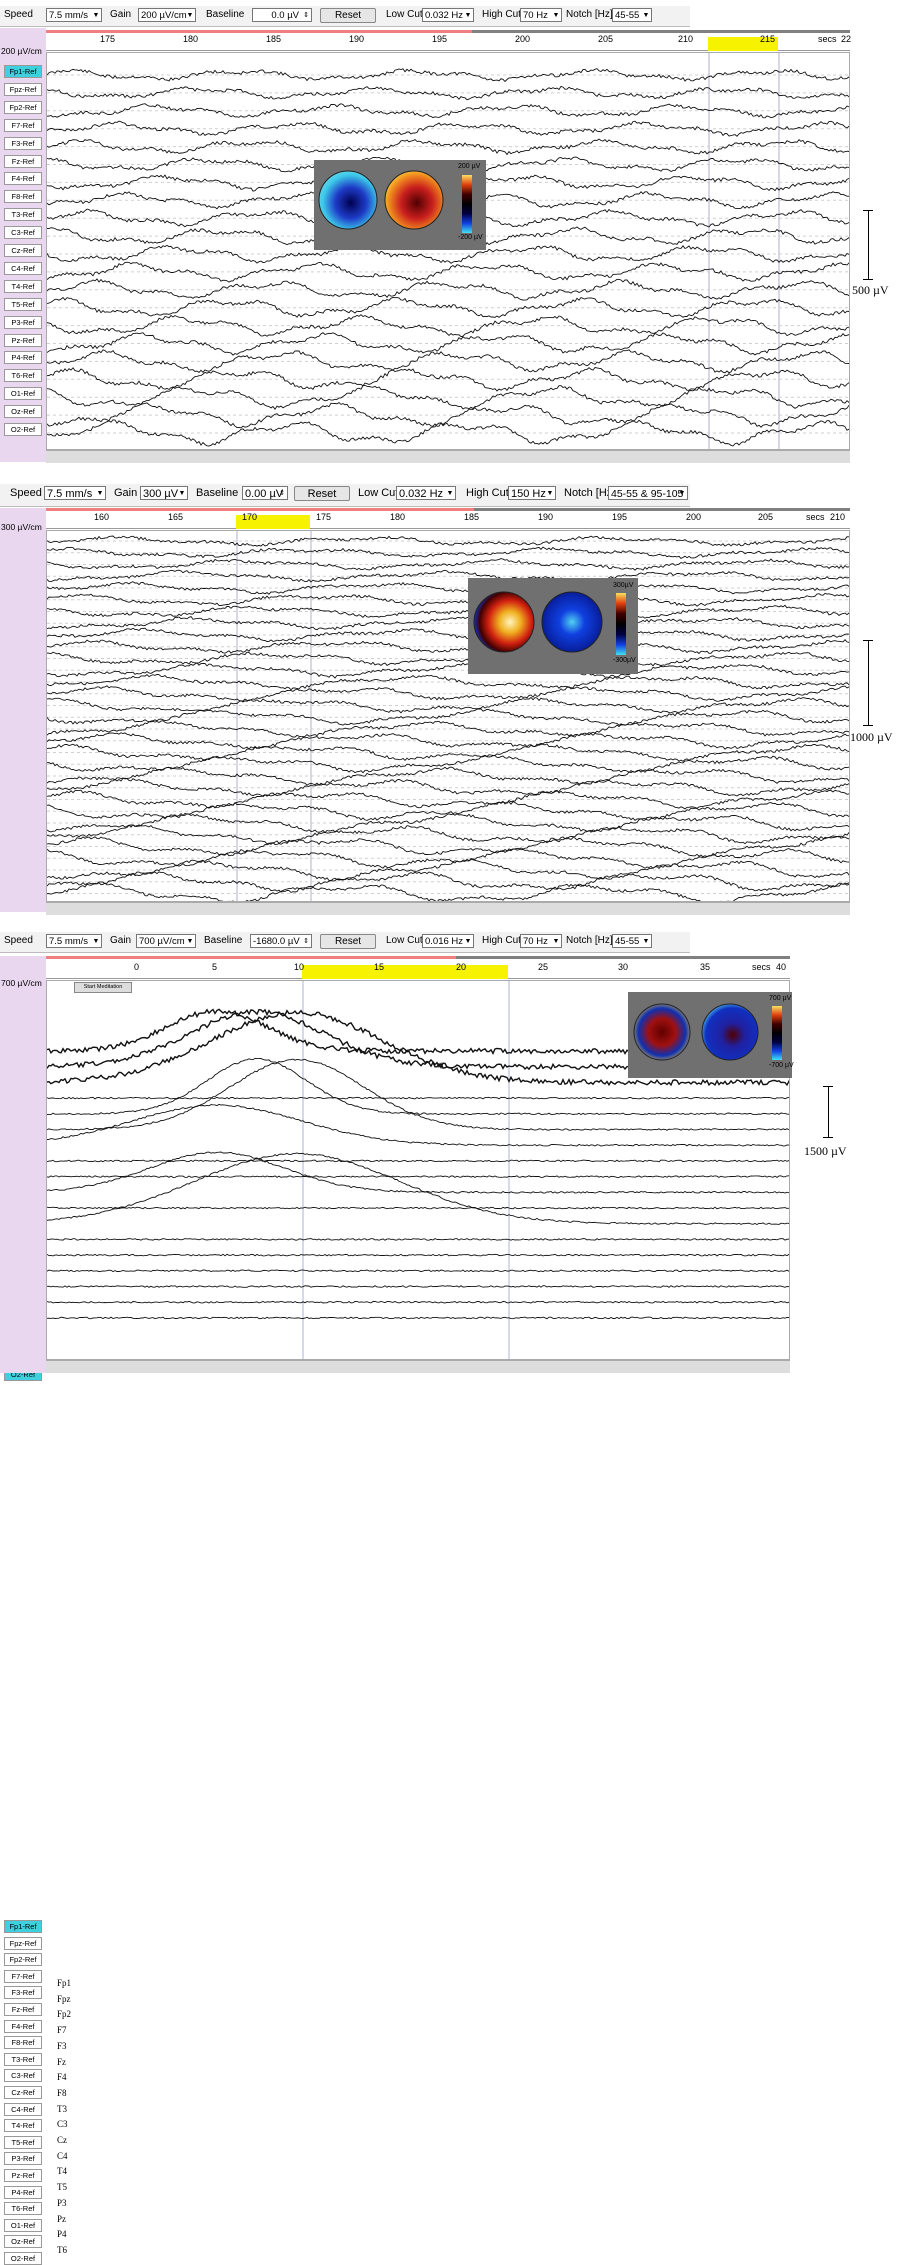  What do you see at coordinates (62, 2045) in the screenshot?
I see `trace-label: F3` at bounding box center [62, 2045].